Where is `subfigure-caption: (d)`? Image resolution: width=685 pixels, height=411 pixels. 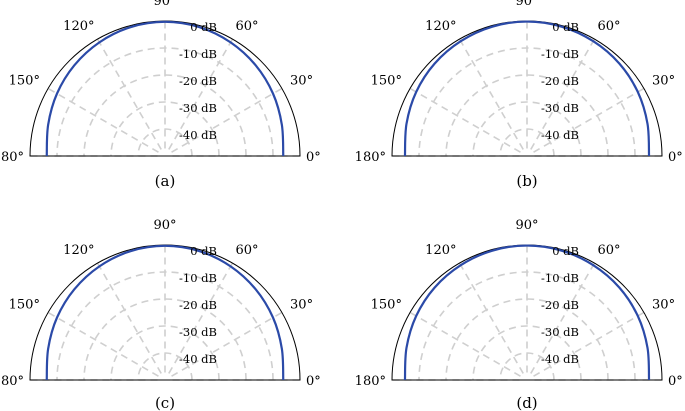 subfigure-caption: (d) is located at coordinates (526, 402).